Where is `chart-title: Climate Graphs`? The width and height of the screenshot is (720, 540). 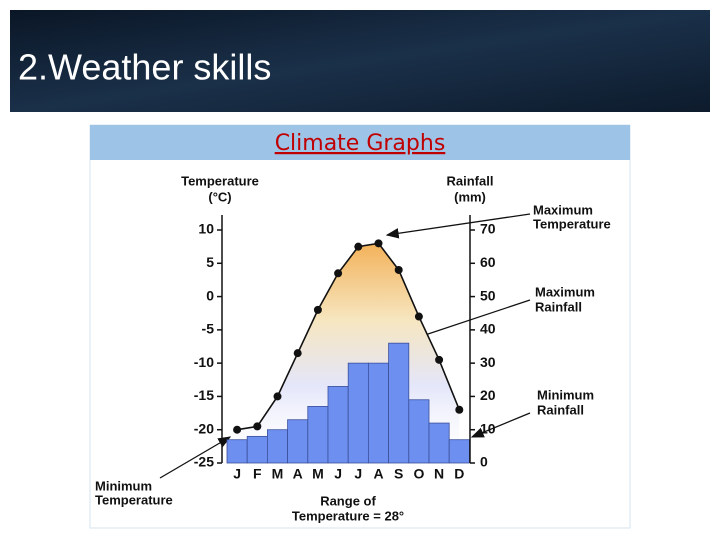 chart-title: Climate Graphs is located at coordinates (360, 143).